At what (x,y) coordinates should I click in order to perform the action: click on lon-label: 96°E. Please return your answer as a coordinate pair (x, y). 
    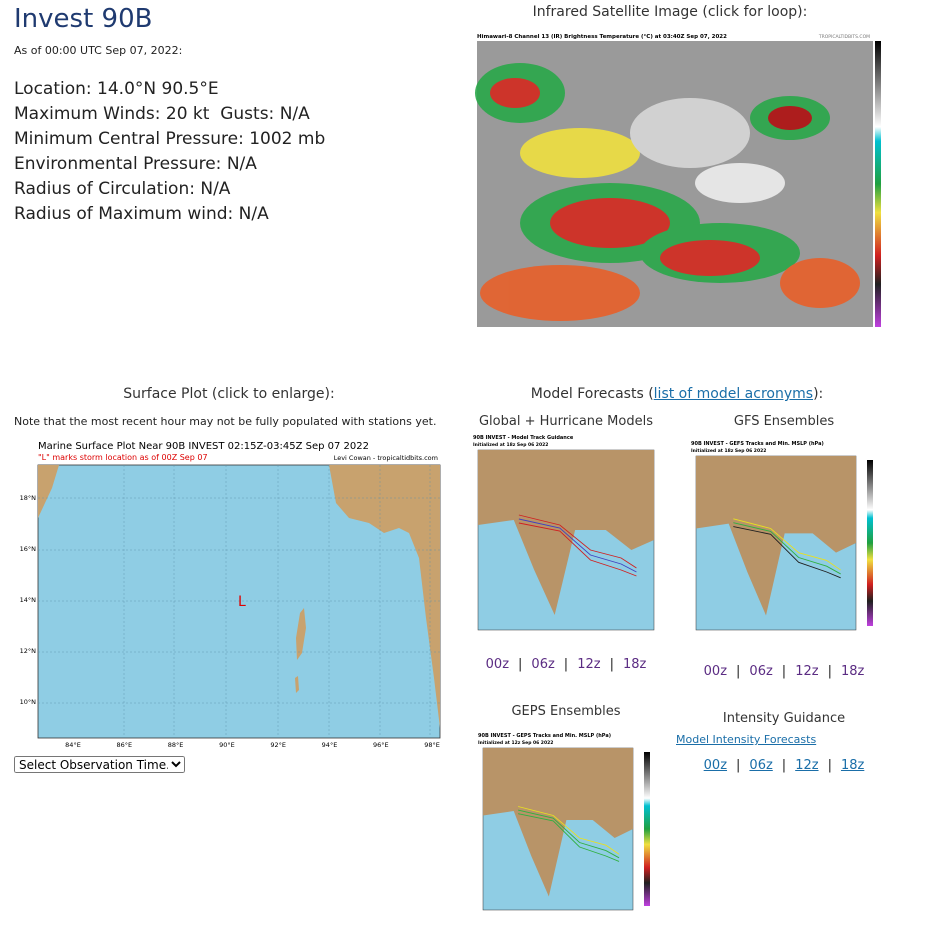
    Looking at the image, I should click on (381, 745).